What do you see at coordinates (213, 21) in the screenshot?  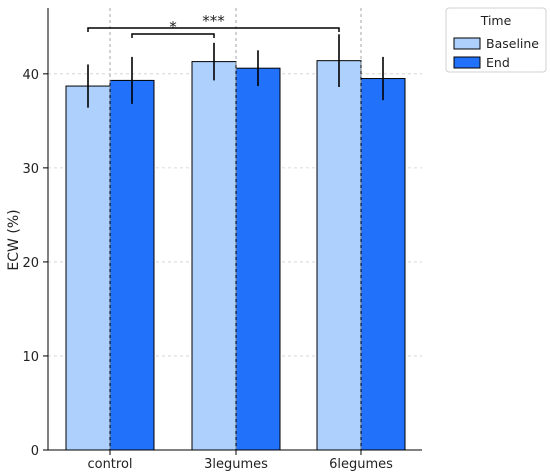 I see `significance-label: ***` at bounding box center [213, 21].